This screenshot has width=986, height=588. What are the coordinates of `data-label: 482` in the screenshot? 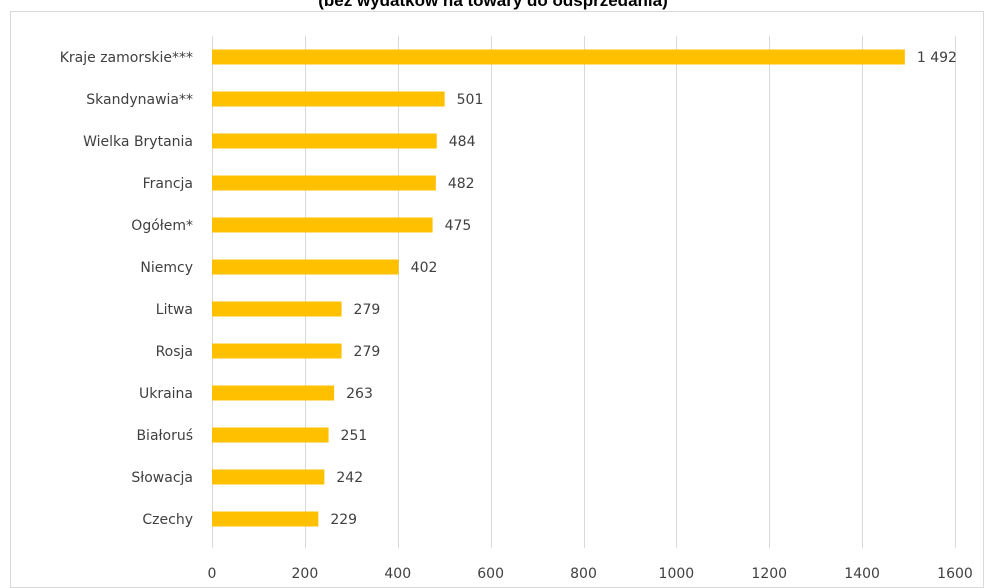 It's located at (461, 184).